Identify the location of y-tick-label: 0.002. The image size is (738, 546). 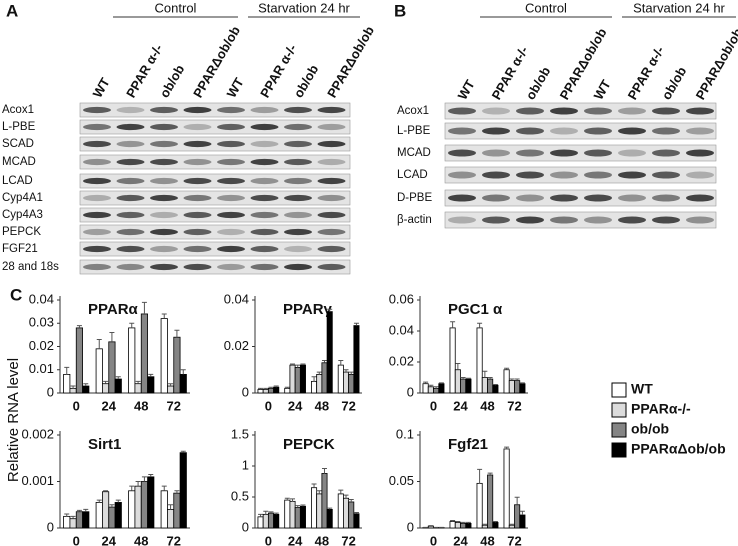
(37, 433).